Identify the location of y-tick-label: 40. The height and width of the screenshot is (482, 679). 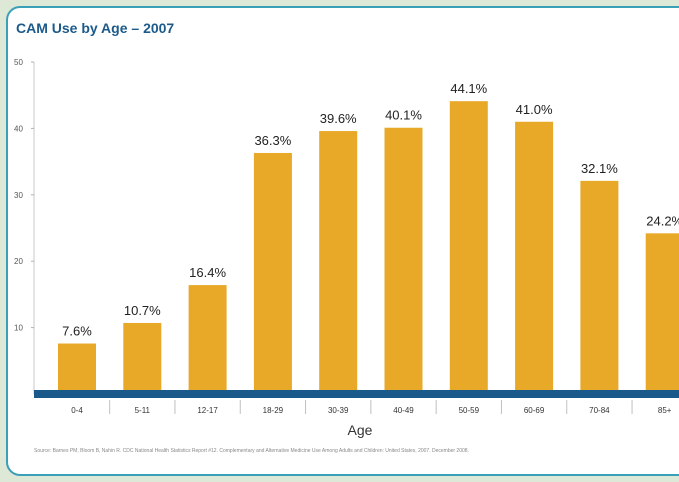
(18, 128).